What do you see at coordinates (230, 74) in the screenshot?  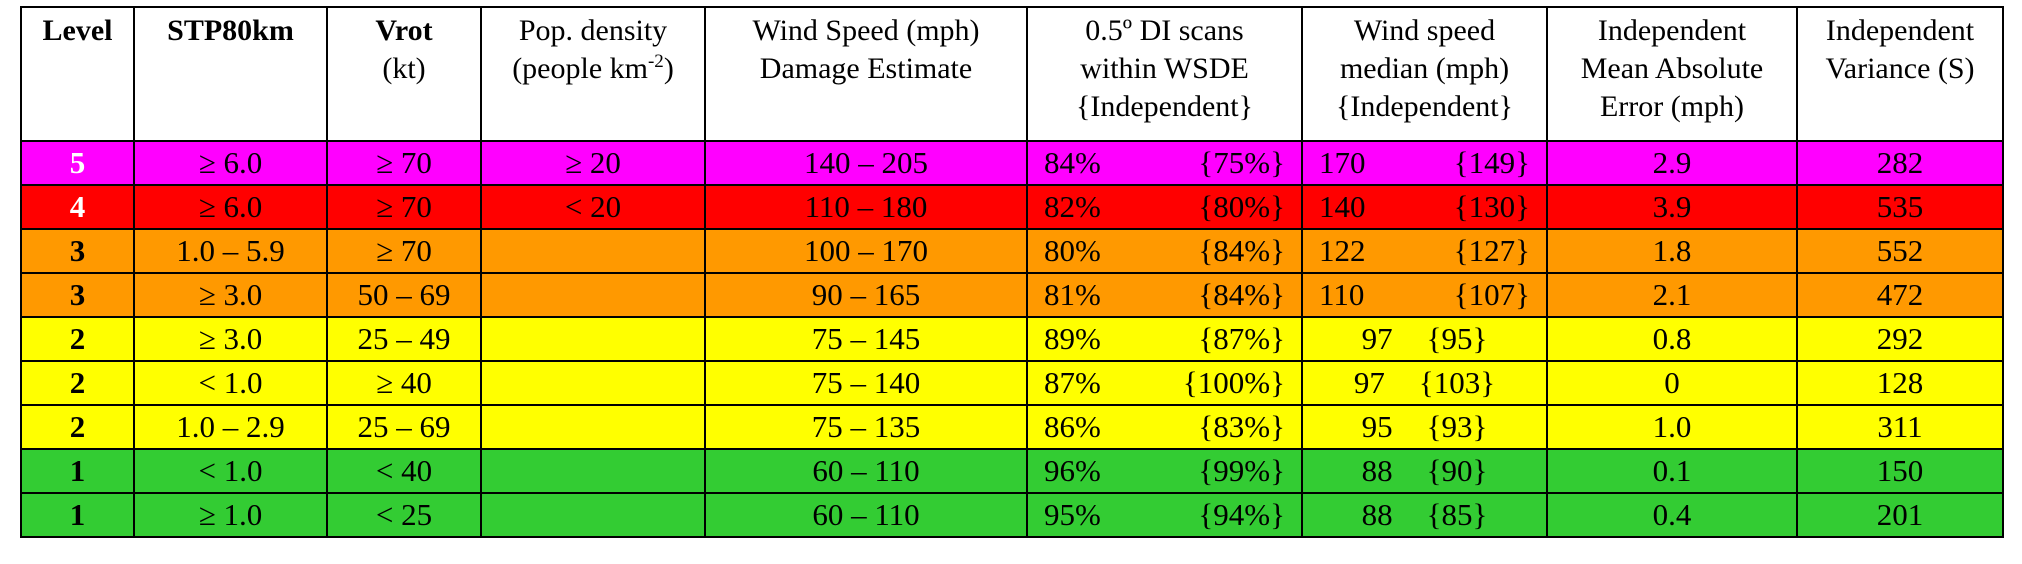 I see `header-stp80km: STP80km` at bounding box center [230, 74].